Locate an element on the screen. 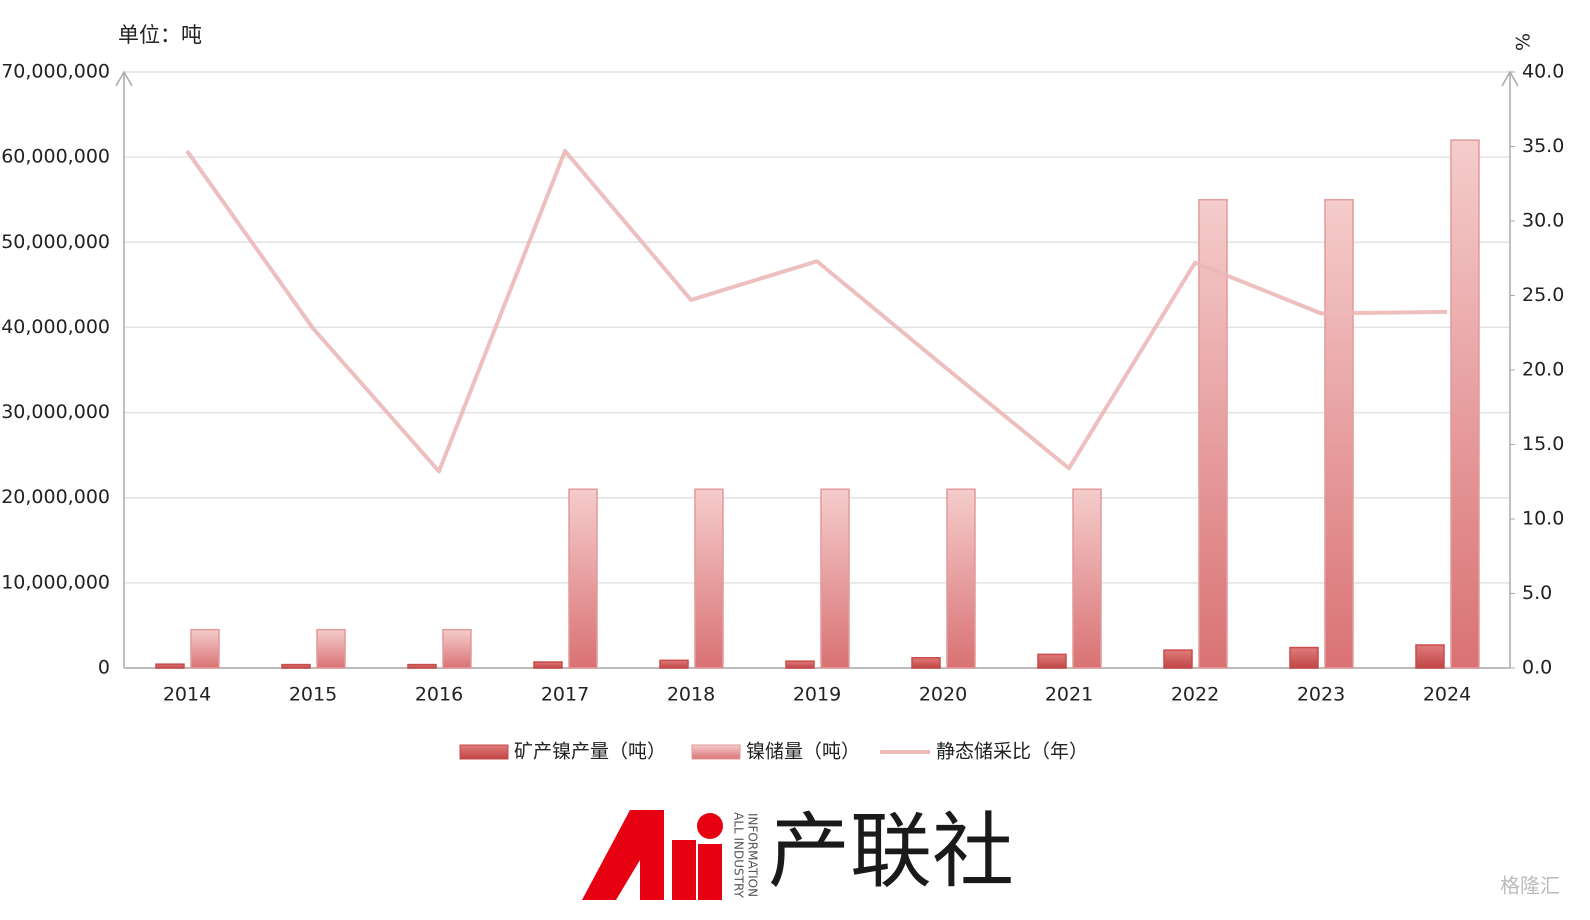 This screenshot has width=1590, height=920. logo-name: 产联社 is located at coordinates (891, 852).